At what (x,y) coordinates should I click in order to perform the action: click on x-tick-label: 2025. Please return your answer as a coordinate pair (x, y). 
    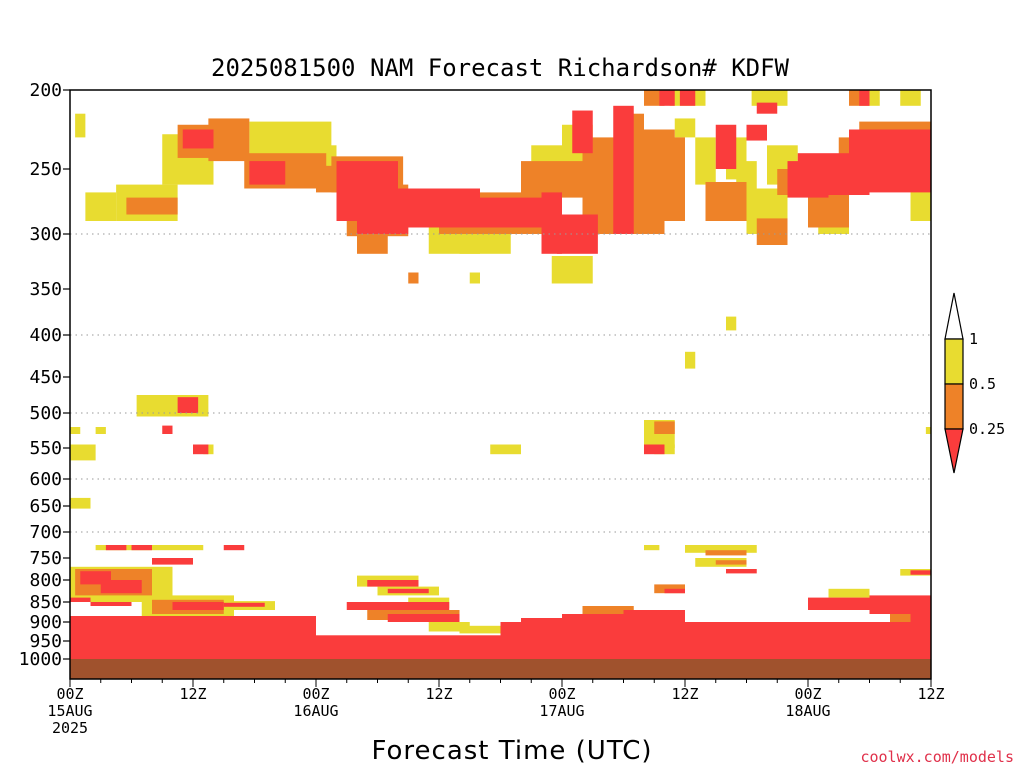
    Looking at the image, I should click on (70, 728).